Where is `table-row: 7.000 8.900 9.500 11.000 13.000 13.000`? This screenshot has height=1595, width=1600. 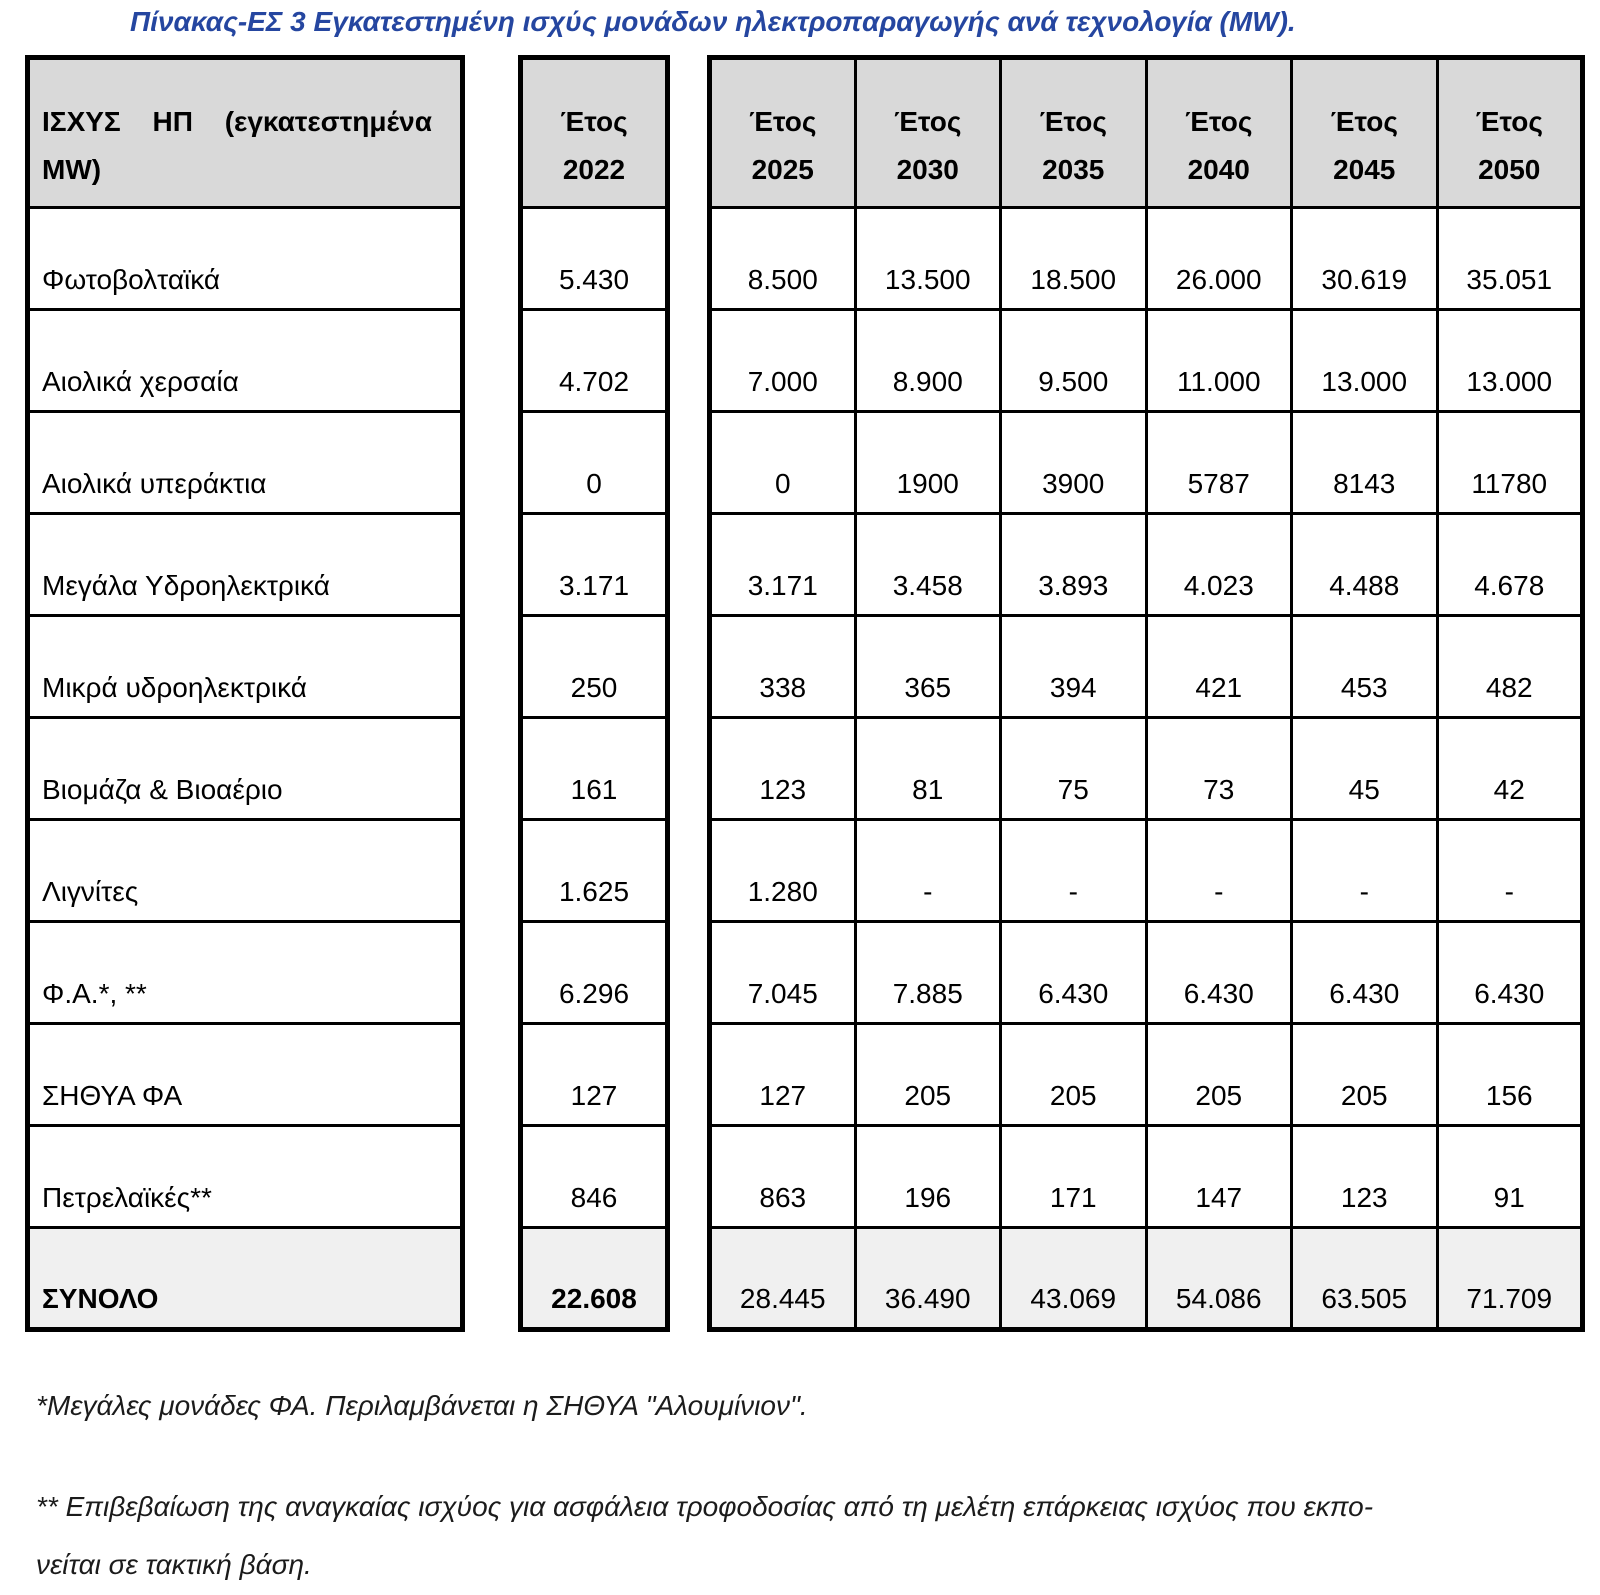 table-row: 7.000 8.900 9.500 11.000 13.000 13.000 is located at coordinates (1146, 360).